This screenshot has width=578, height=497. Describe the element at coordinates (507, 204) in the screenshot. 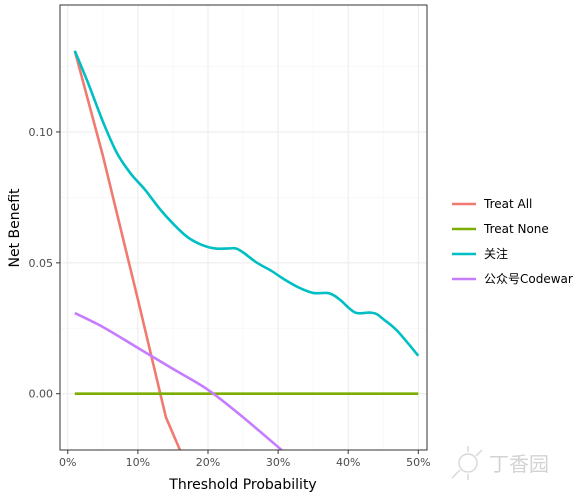

I see `legend-label-1: Treat All` at that location.